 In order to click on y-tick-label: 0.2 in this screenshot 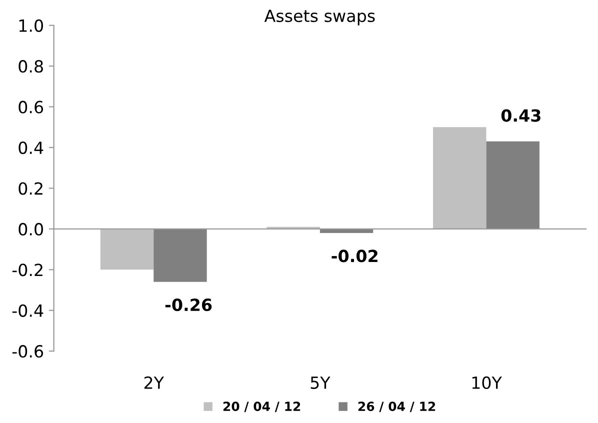, I will do `click(30, 188)`.